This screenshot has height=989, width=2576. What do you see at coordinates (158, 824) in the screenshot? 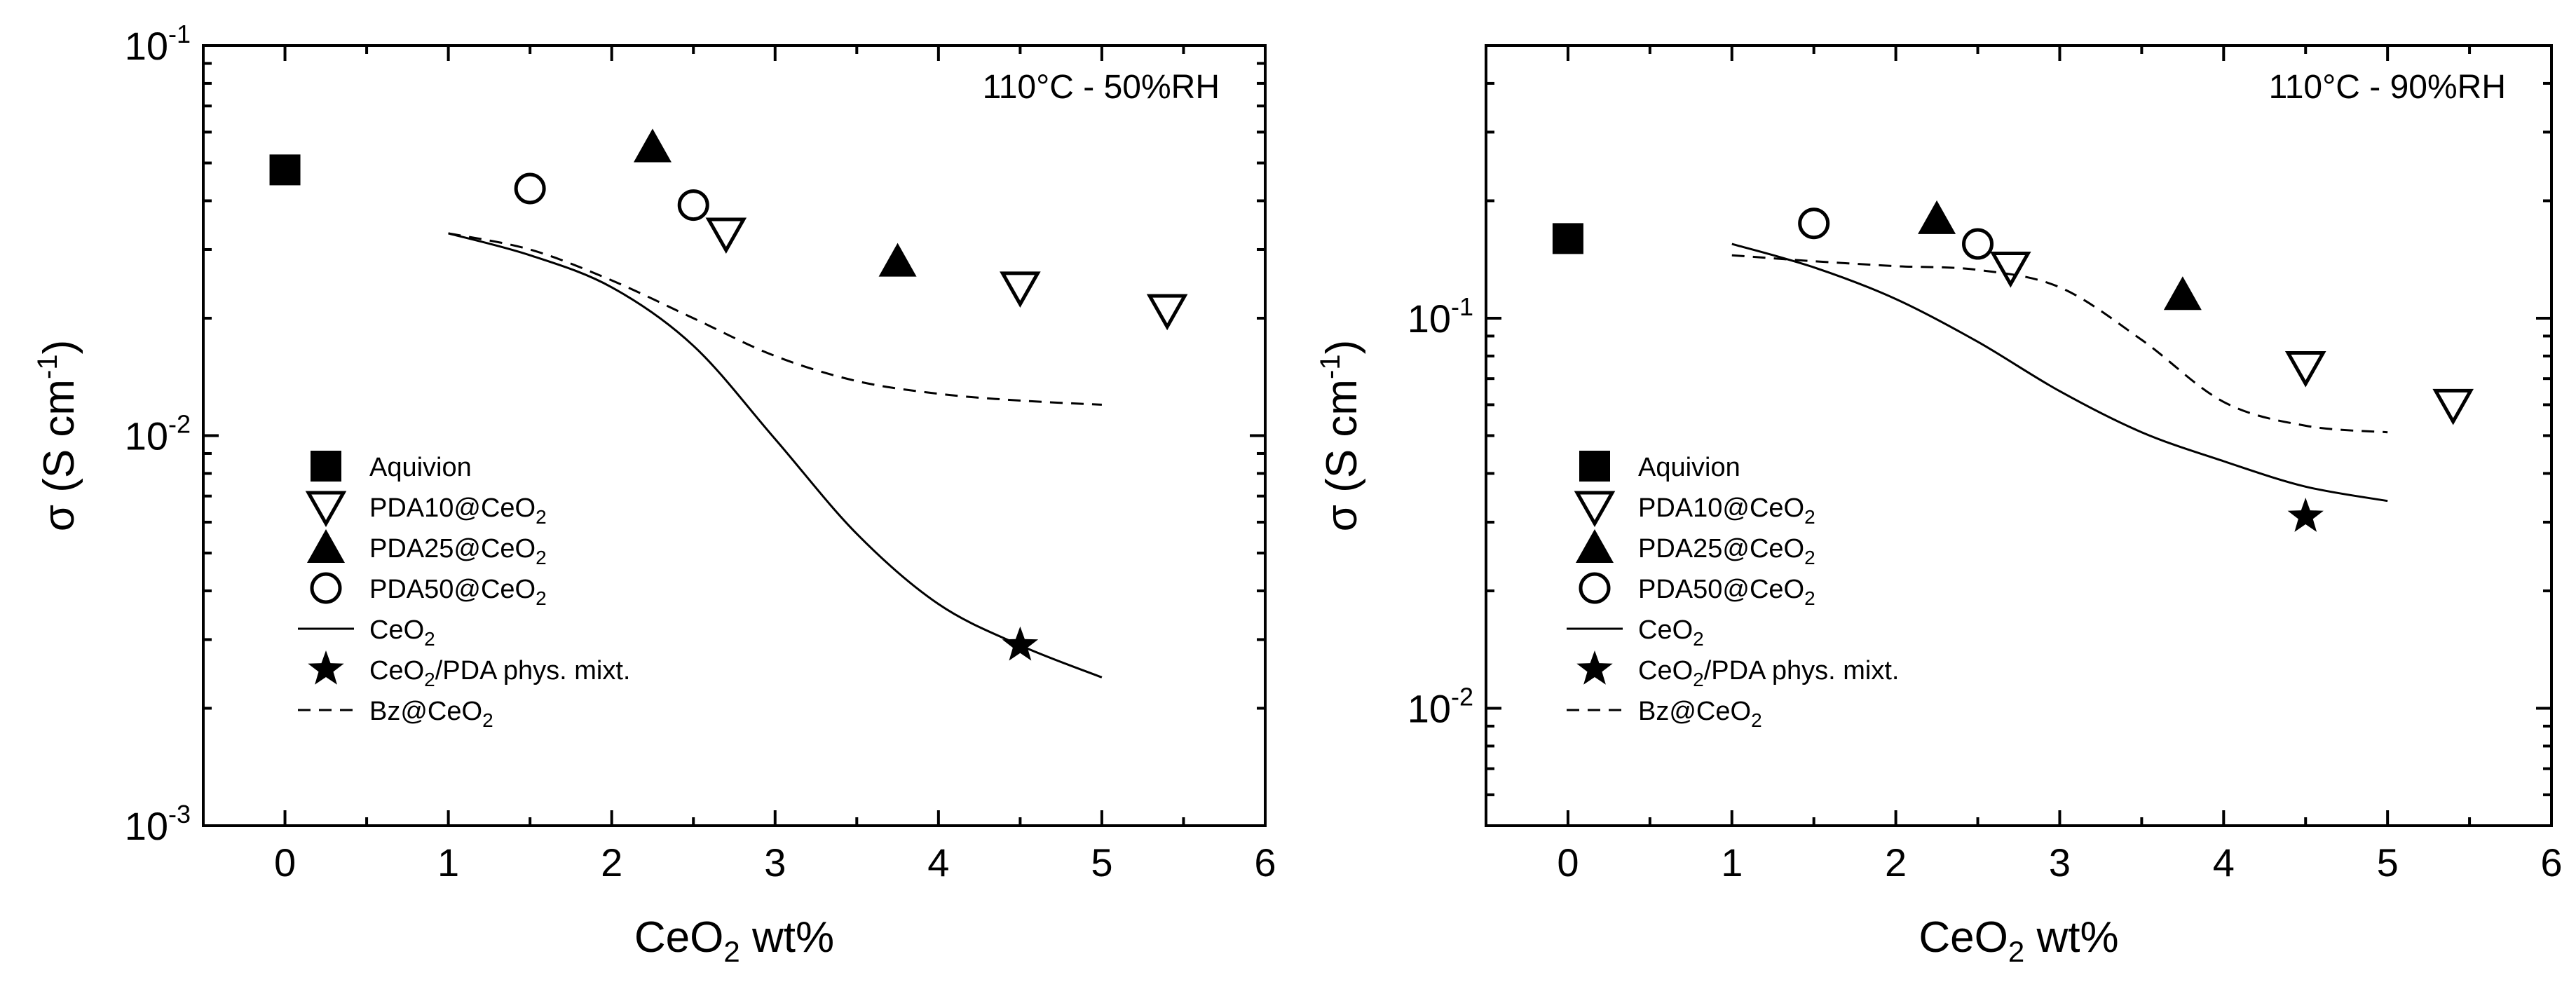
I see `y-tick-label: 10⁻³` at bounding box center [158, 824].